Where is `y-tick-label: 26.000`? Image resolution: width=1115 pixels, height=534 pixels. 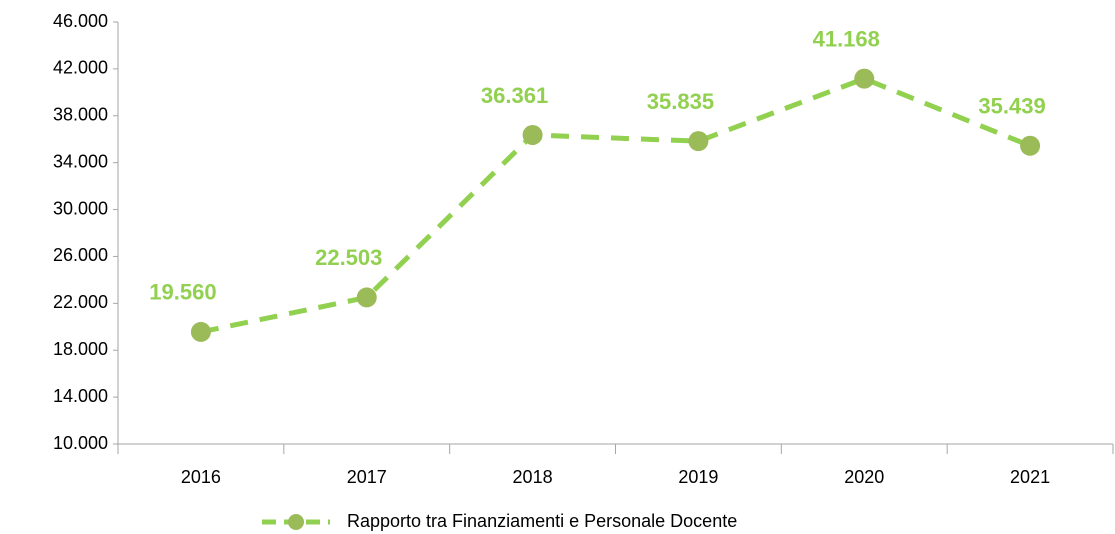
y-tick-label: 26.000 is located at coordinates (80, 255).